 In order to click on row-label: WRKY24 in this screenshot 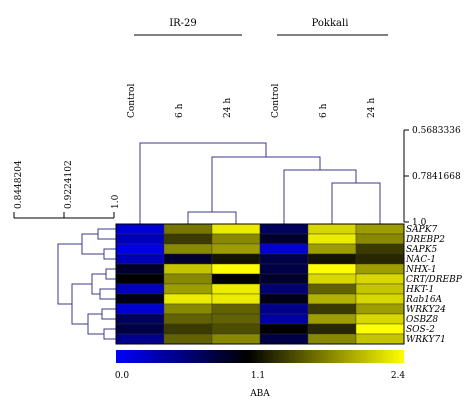, I will do `click(426, 310)`.